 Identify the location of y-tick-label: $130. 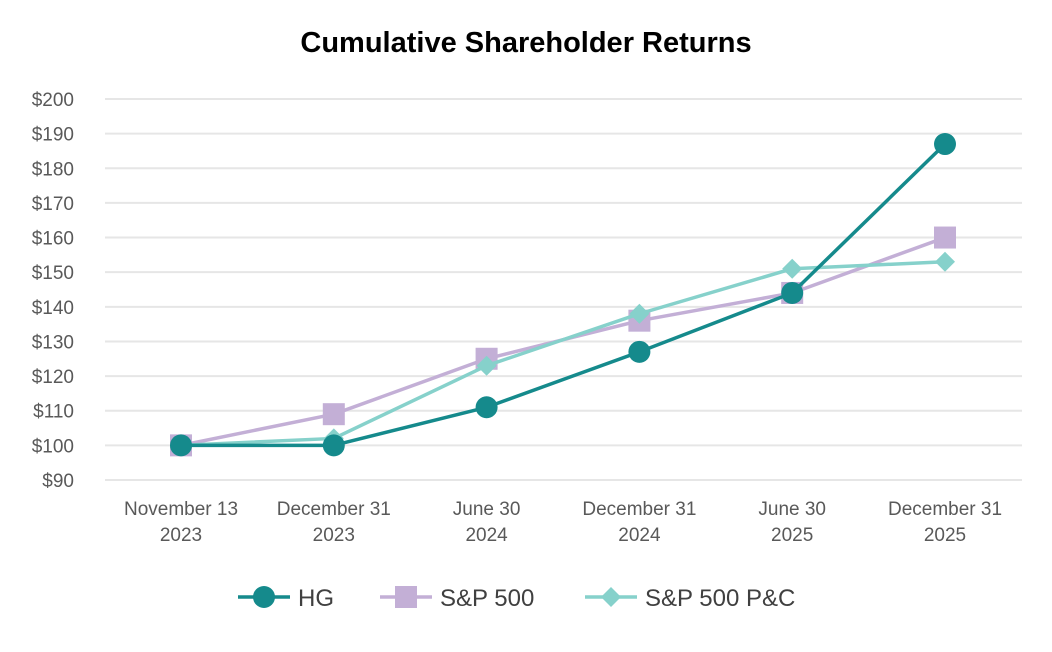
(53, 342).